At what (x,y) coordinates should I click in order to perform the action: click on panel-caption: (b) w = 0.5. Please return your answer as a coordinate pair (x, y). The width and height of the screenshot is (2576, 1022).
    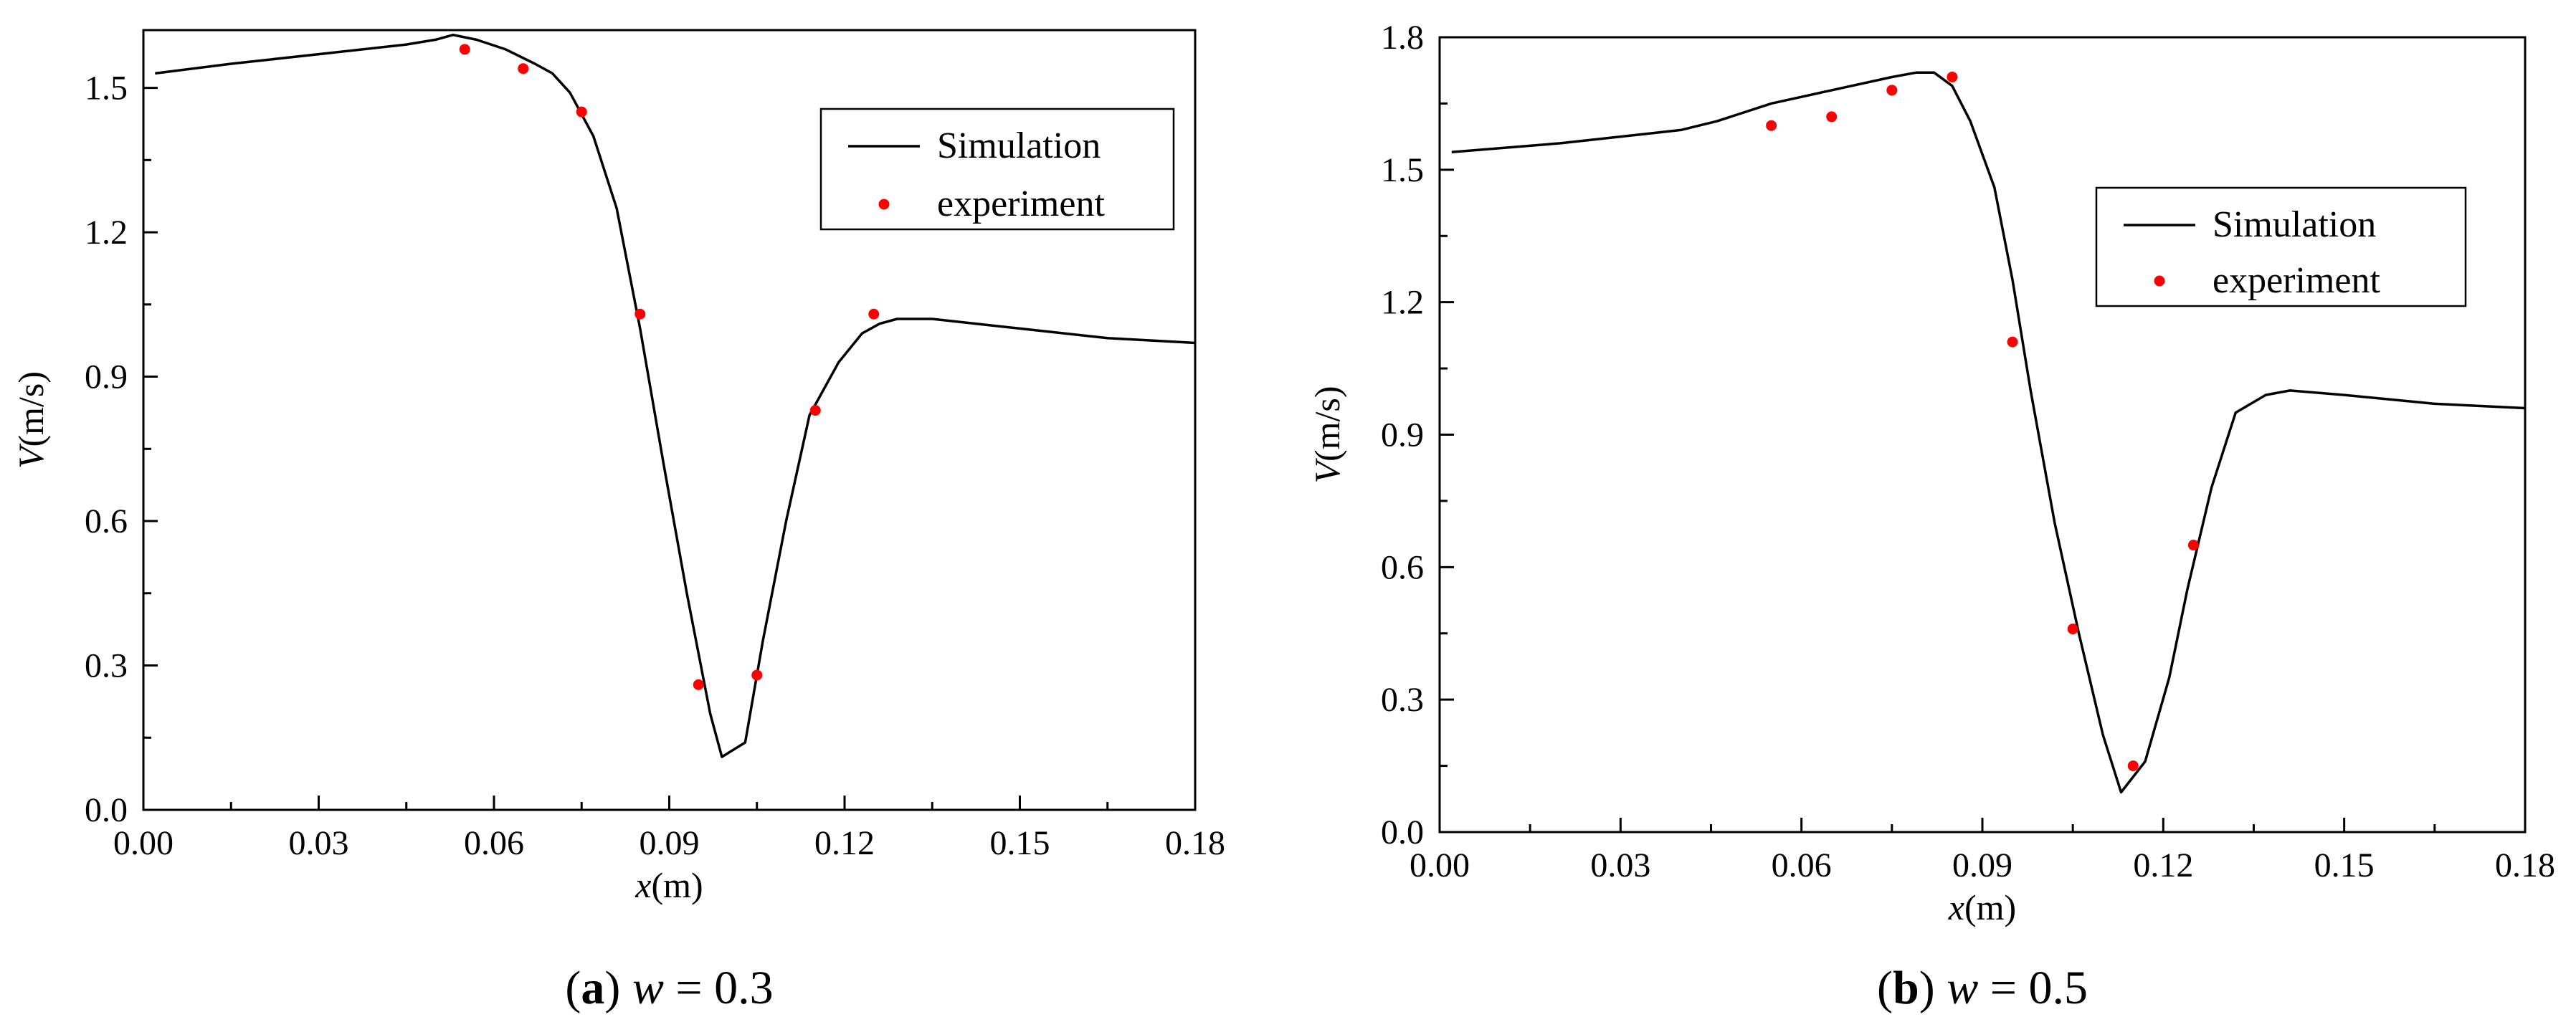
    Looking at the image, I should click on (1982, 988).